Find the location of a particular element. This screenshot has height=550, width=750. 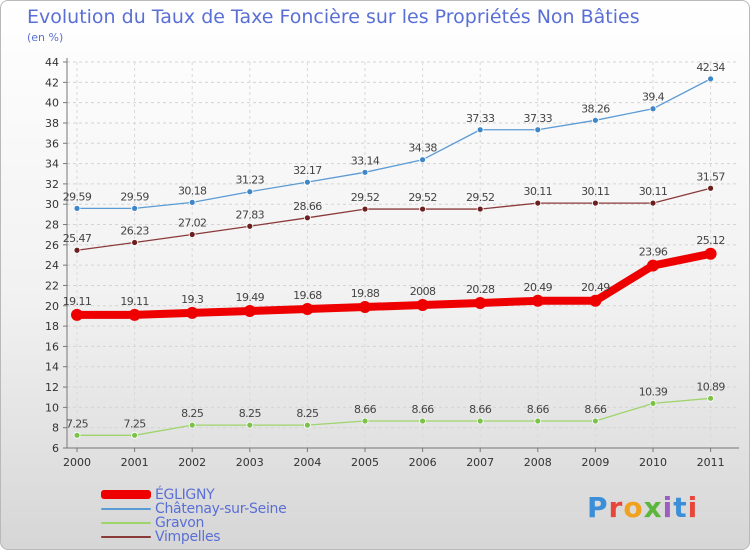

data-label: 27.02 is located at coordinates (192, 222).